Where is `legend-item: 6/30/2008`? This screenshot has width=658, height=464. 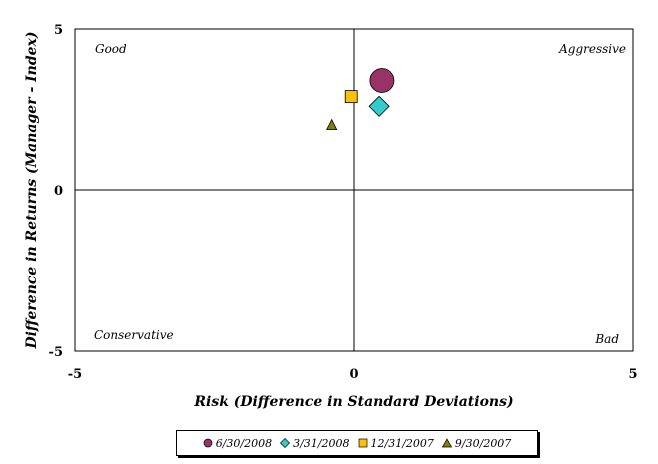
legend-item: 6/30/2008 is located at coordinates (237, 443).